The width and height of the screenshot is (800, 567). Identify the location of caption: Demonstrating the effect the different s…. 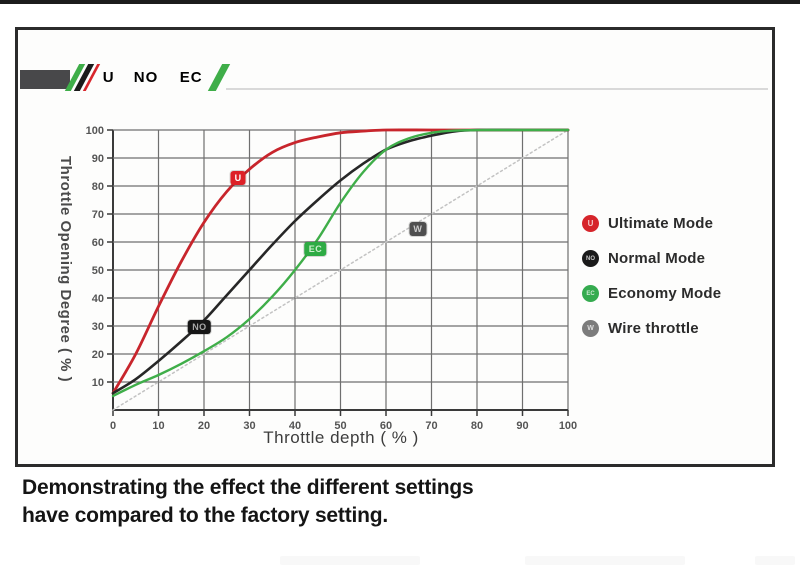
(248, 502).